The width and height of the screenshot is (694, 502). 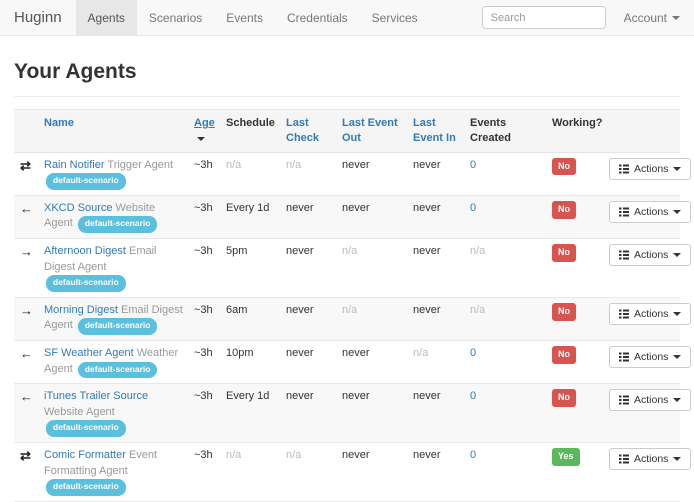 I want to click on arrow-right-icon: →, so click(x=26, y=310).